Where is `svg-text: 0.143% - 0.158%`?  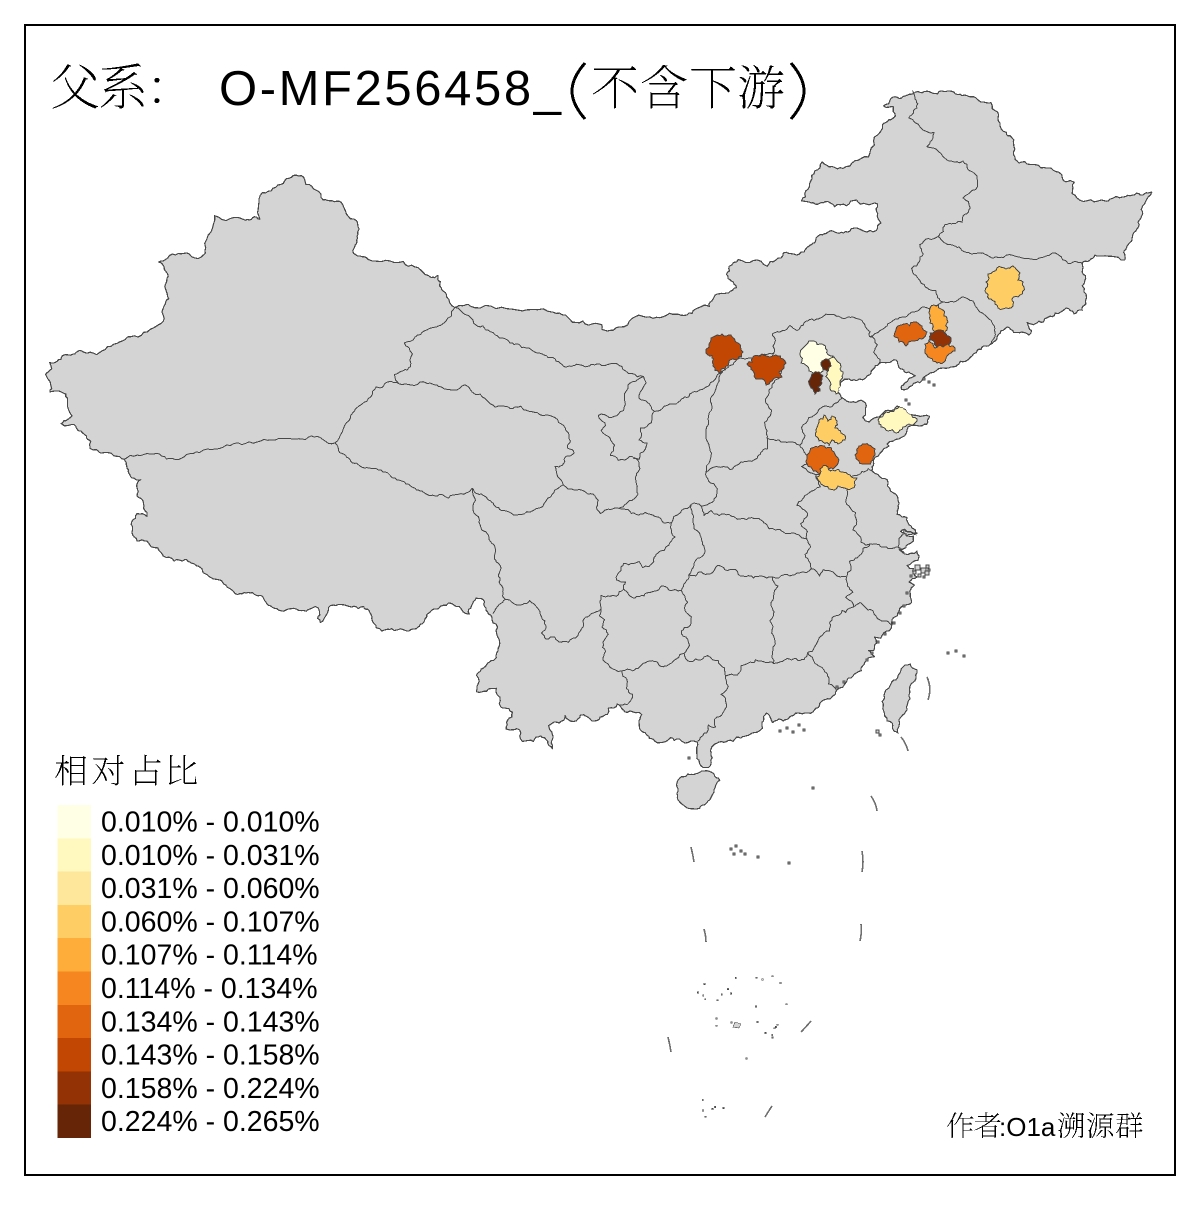
svg-text: 0.143% - 0.158% is located at coordinates (210, 1056).